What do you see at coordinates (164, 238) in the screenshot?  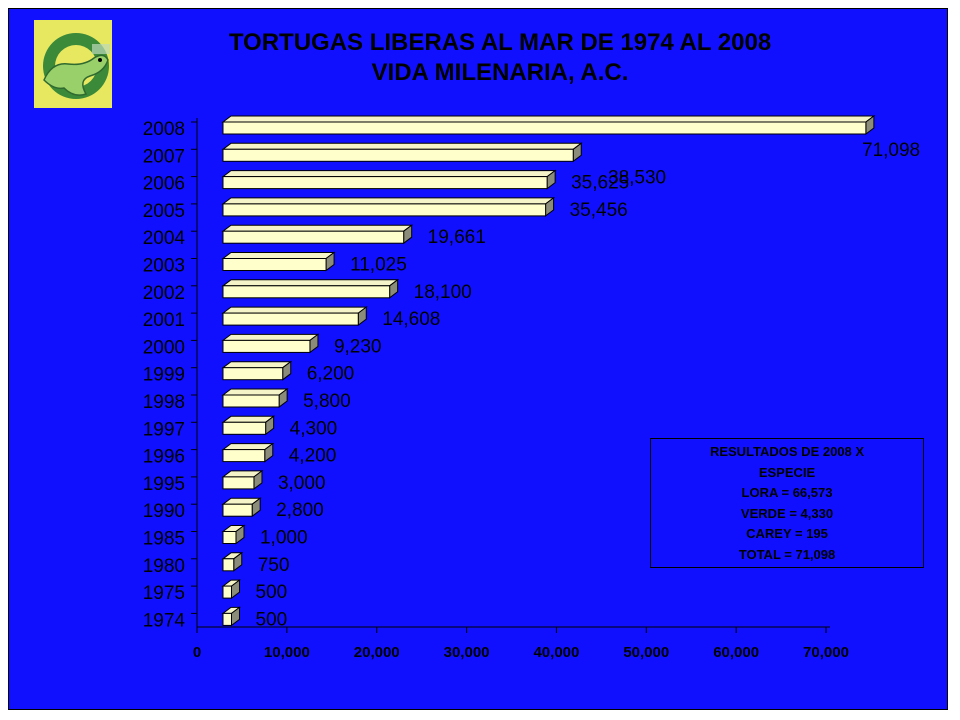 I see `y-tick-label: 2004` at bounding box center [164, 238].